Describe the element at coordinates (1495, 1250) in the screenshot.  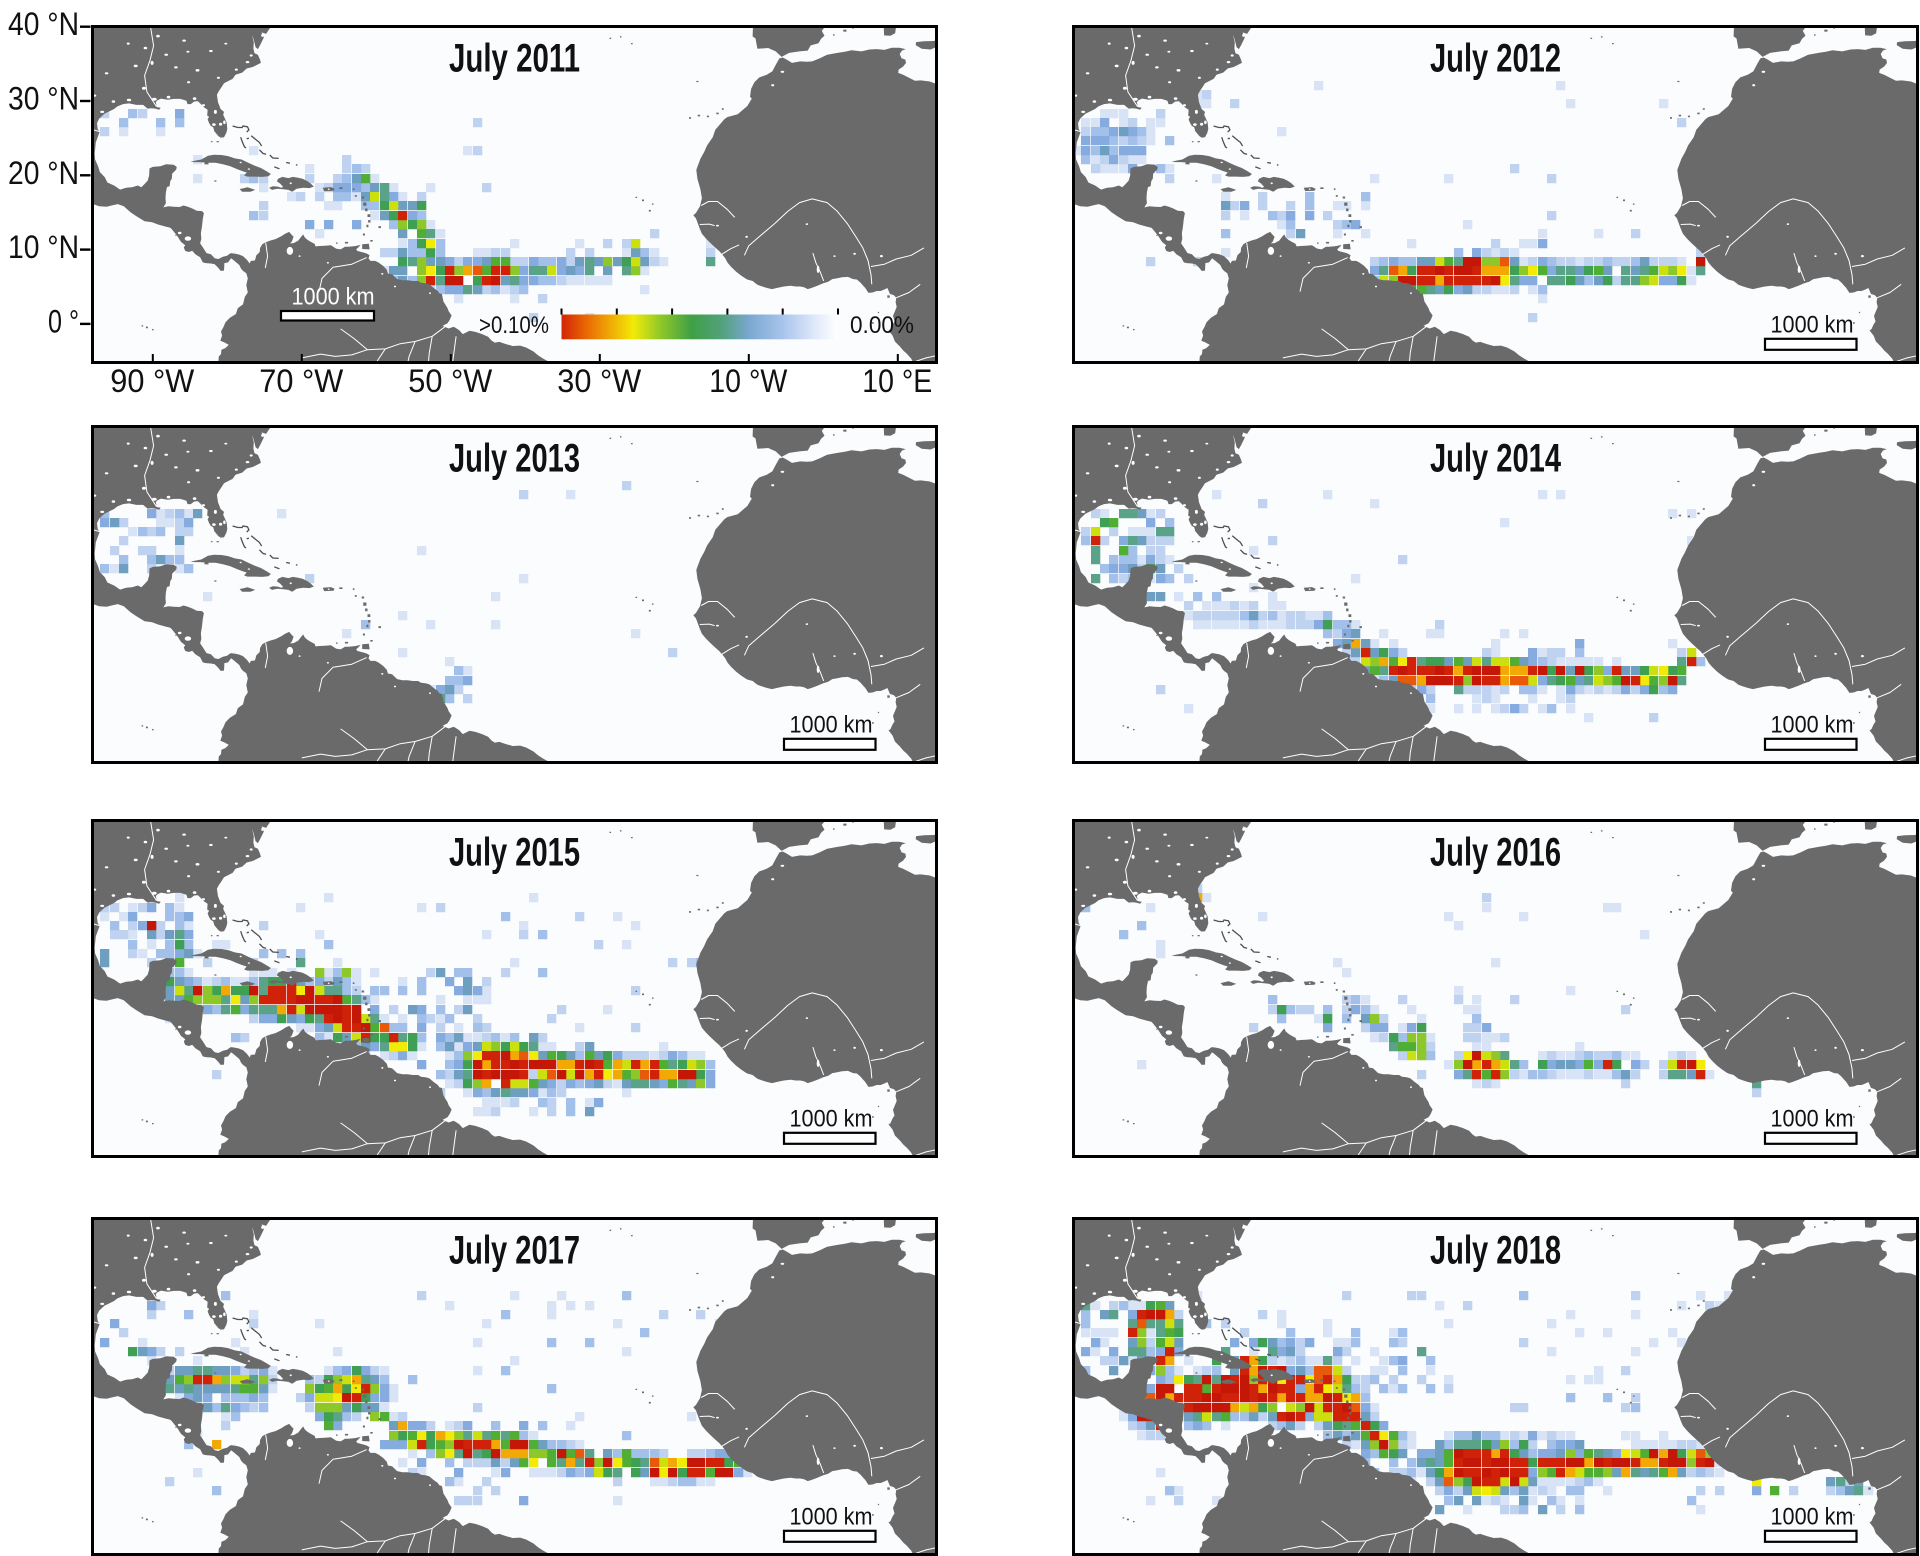
I see `svg-text: July 2018` at that location.